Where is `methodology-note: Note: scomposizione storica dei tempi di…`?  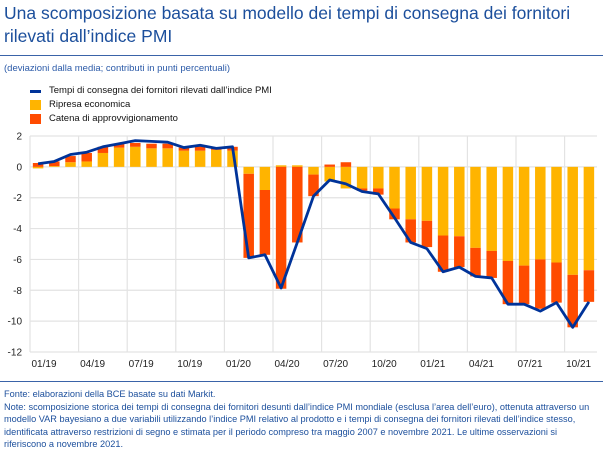 methodology-note: Note: scomposizione storica dei tempi di… is located at coordinates (297, 425).